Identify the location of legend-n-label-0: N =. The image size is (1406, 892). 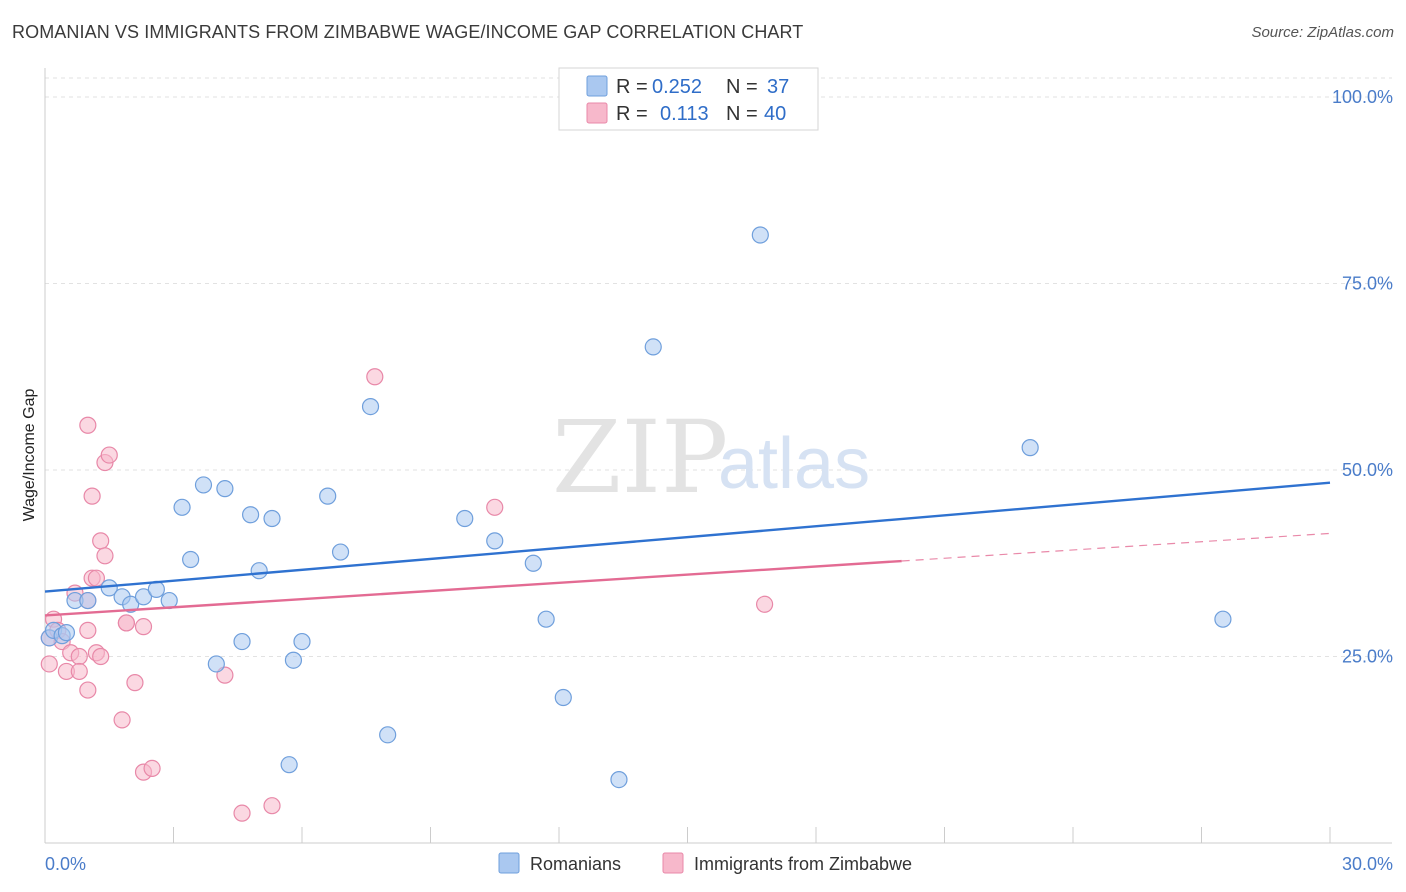
(742, 87).